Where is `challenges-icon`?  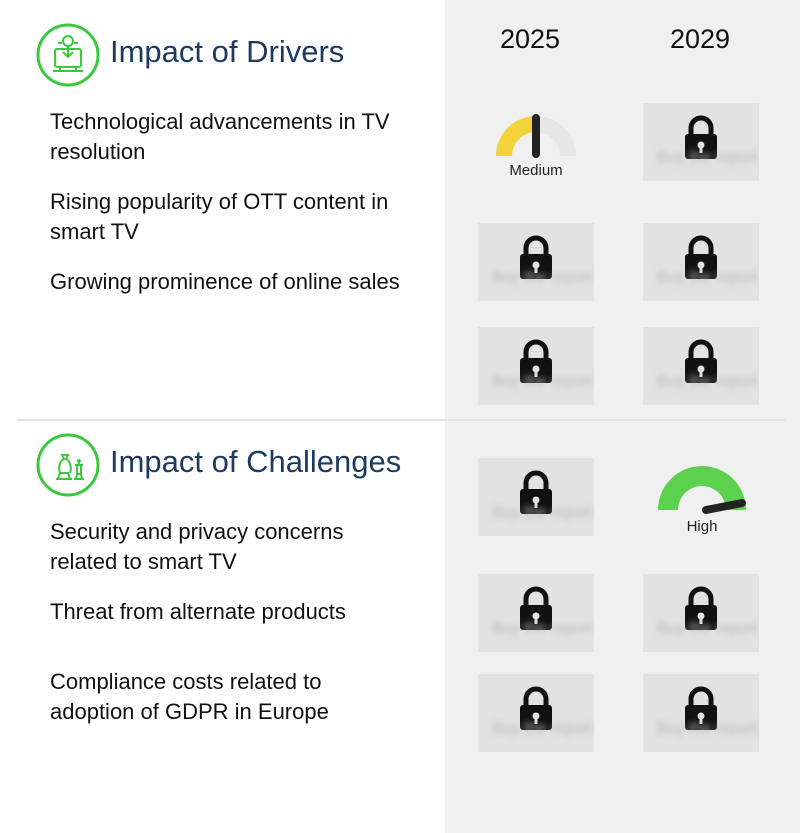 challenges-icon is located at coordinates (68, 465).